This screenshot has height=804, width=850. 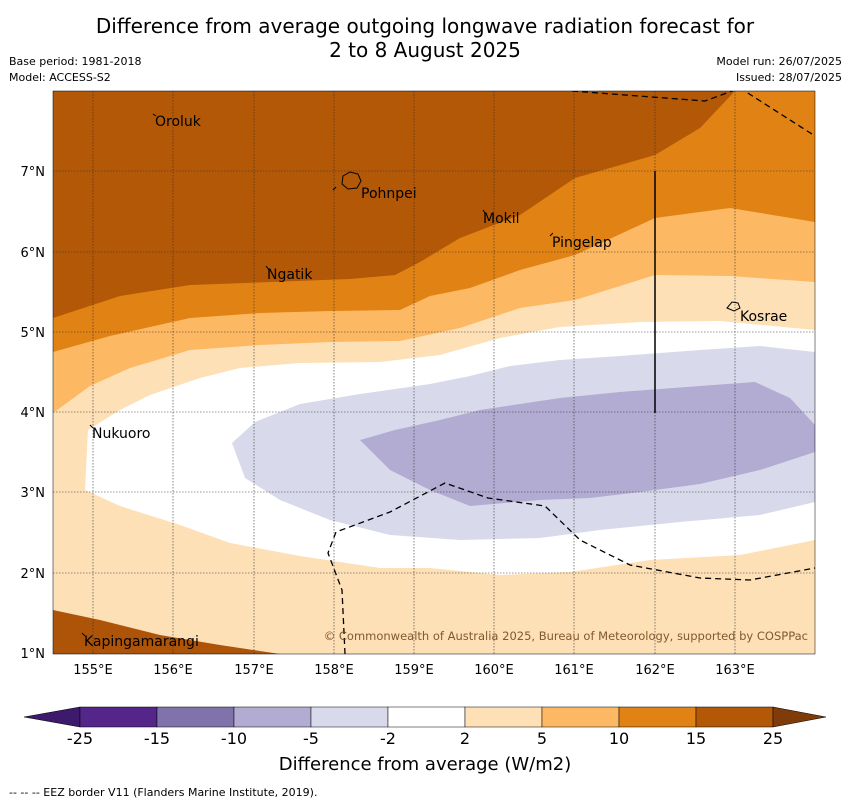 What do you see at coordinates (33, 574) in the screenshot?
I see `lat-tick-label: 2°N` at bounding box center [33, 574].